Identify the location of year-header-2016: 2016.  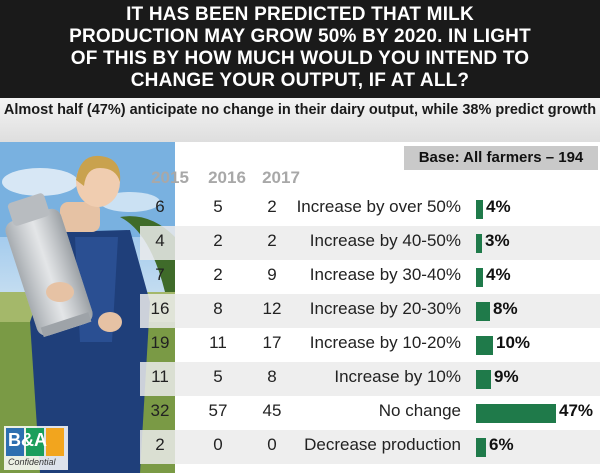
(227, 177).